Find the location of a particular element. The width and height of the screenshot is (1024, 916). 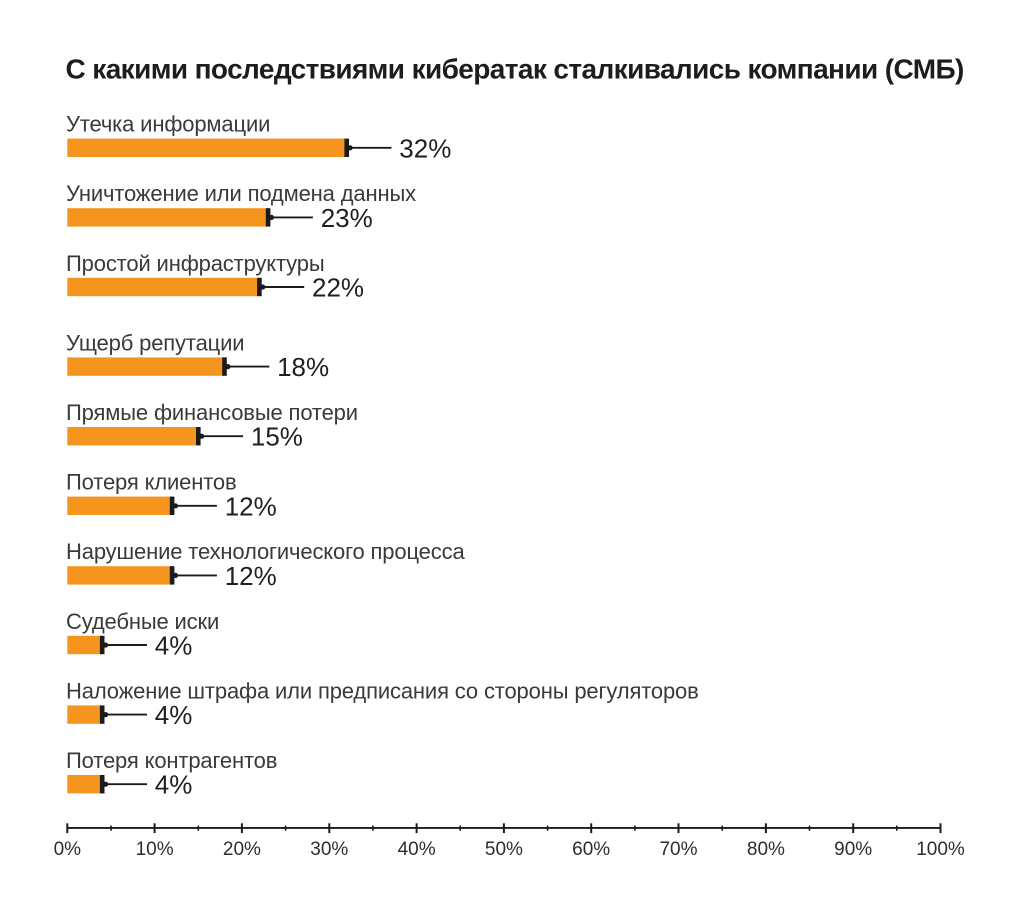

svg-text:Нарушение технологического про: Нарушение технологического процесса is located at coordinates (265, 551).